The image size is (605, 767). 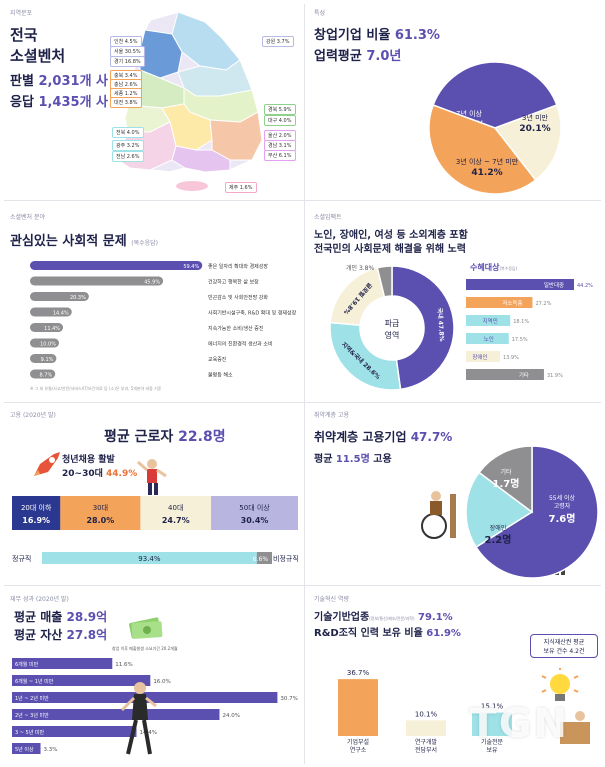 What do you see at coordinates (562, 506) in the screenshot?
I see `slice-label: 고령자` at bounding box center [562, 506].